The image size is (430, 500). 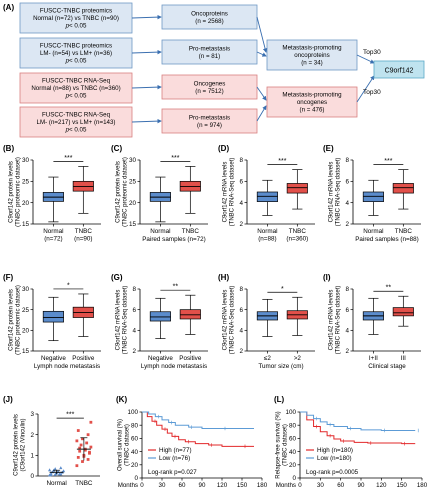 I want to click on filtered-set-box-line: (n = 974), so click(x=209, y=125).